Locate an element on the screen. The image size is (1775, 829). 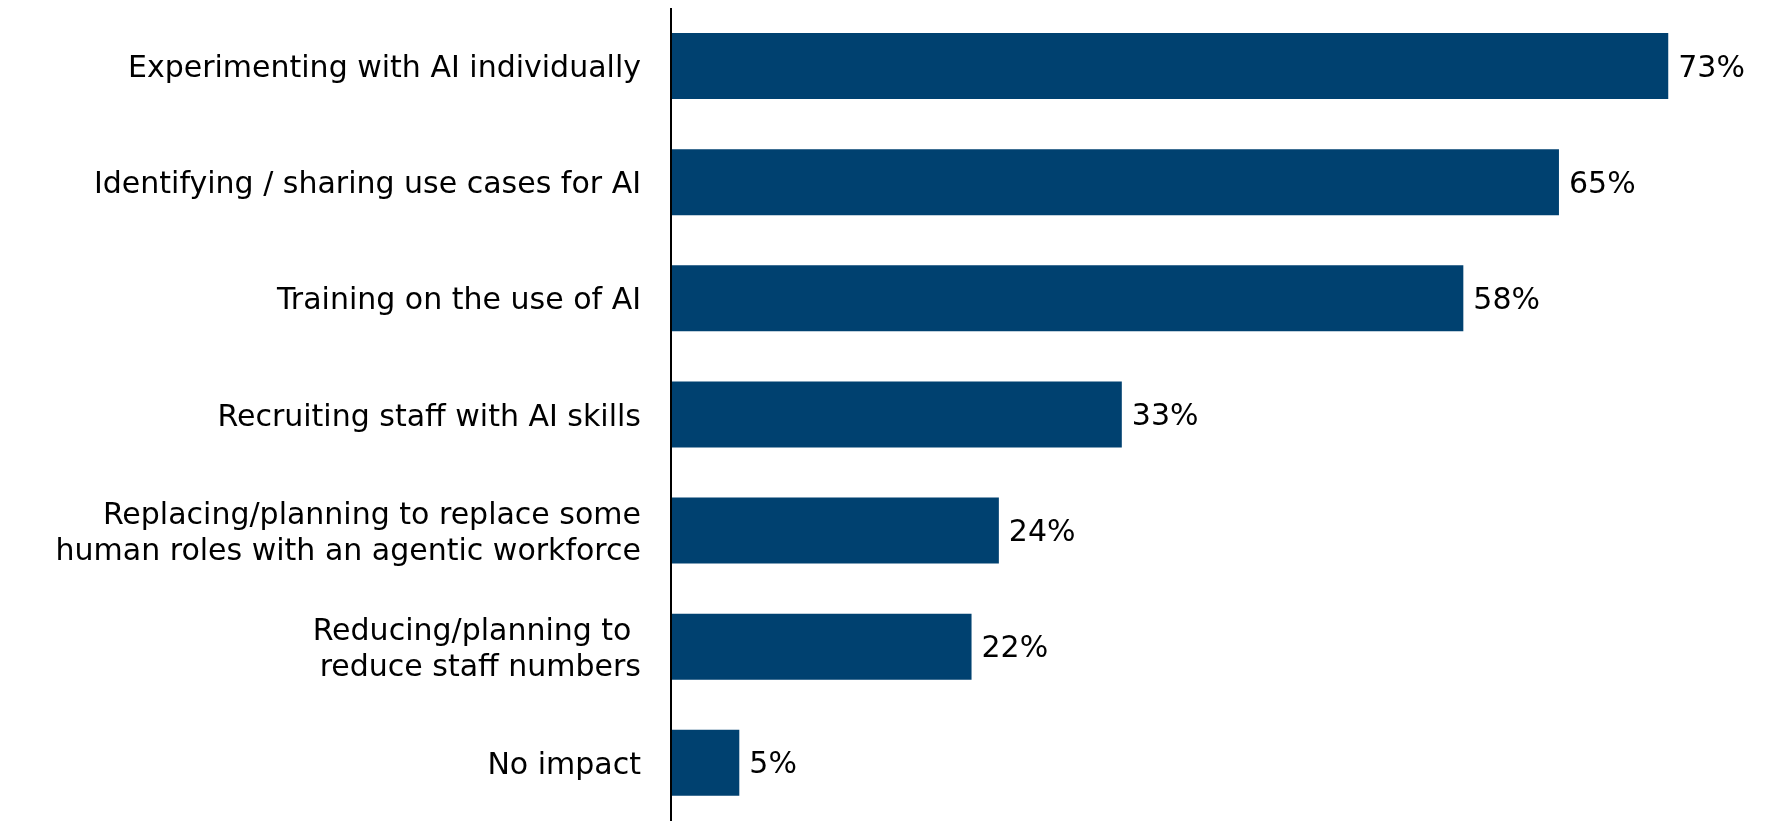
data-label: 33% is located at coordinates (1165, 414).